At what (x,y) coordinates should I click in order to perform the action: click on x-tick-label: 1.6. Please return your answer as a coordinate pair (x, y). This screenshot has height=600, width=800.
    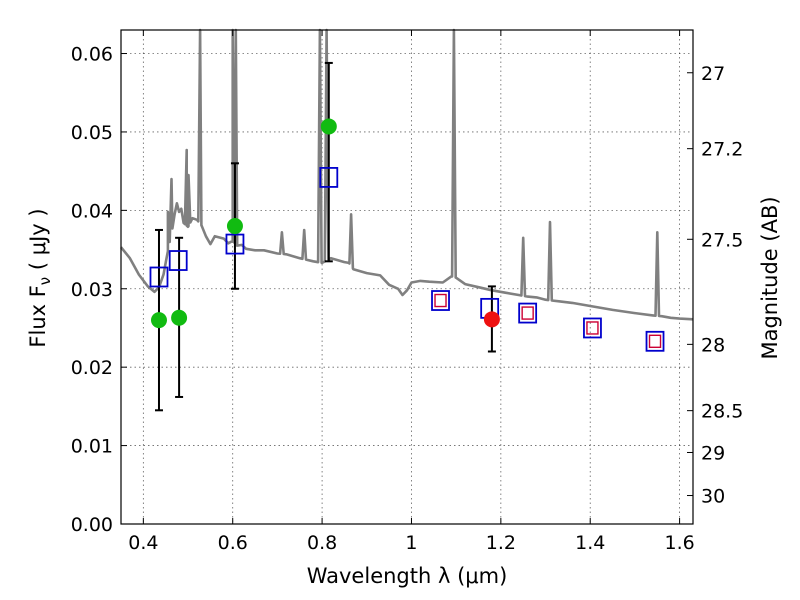
    Looking at the image, I should click on (679, 543).